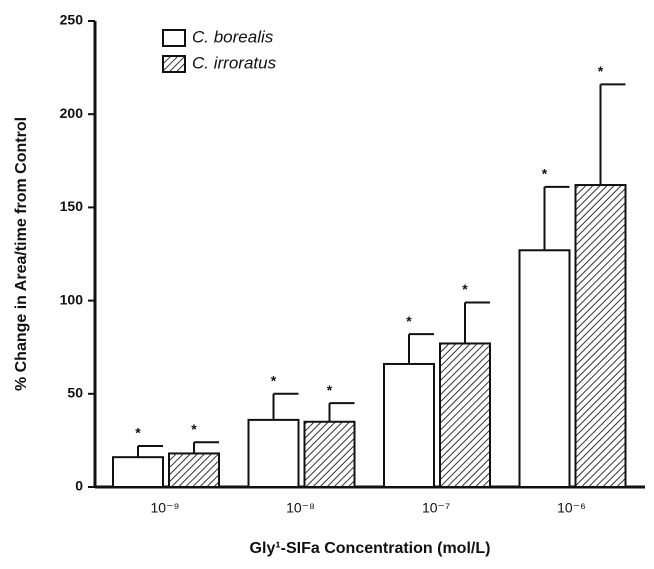 The height and width of the screenshot is (569, 654). What do you see at coordinates (370, 548) in the screenshot?
I see `x-axis-title: Gly¹-SIFa Concentration (mol/L)` at bounding box center [370, 548].